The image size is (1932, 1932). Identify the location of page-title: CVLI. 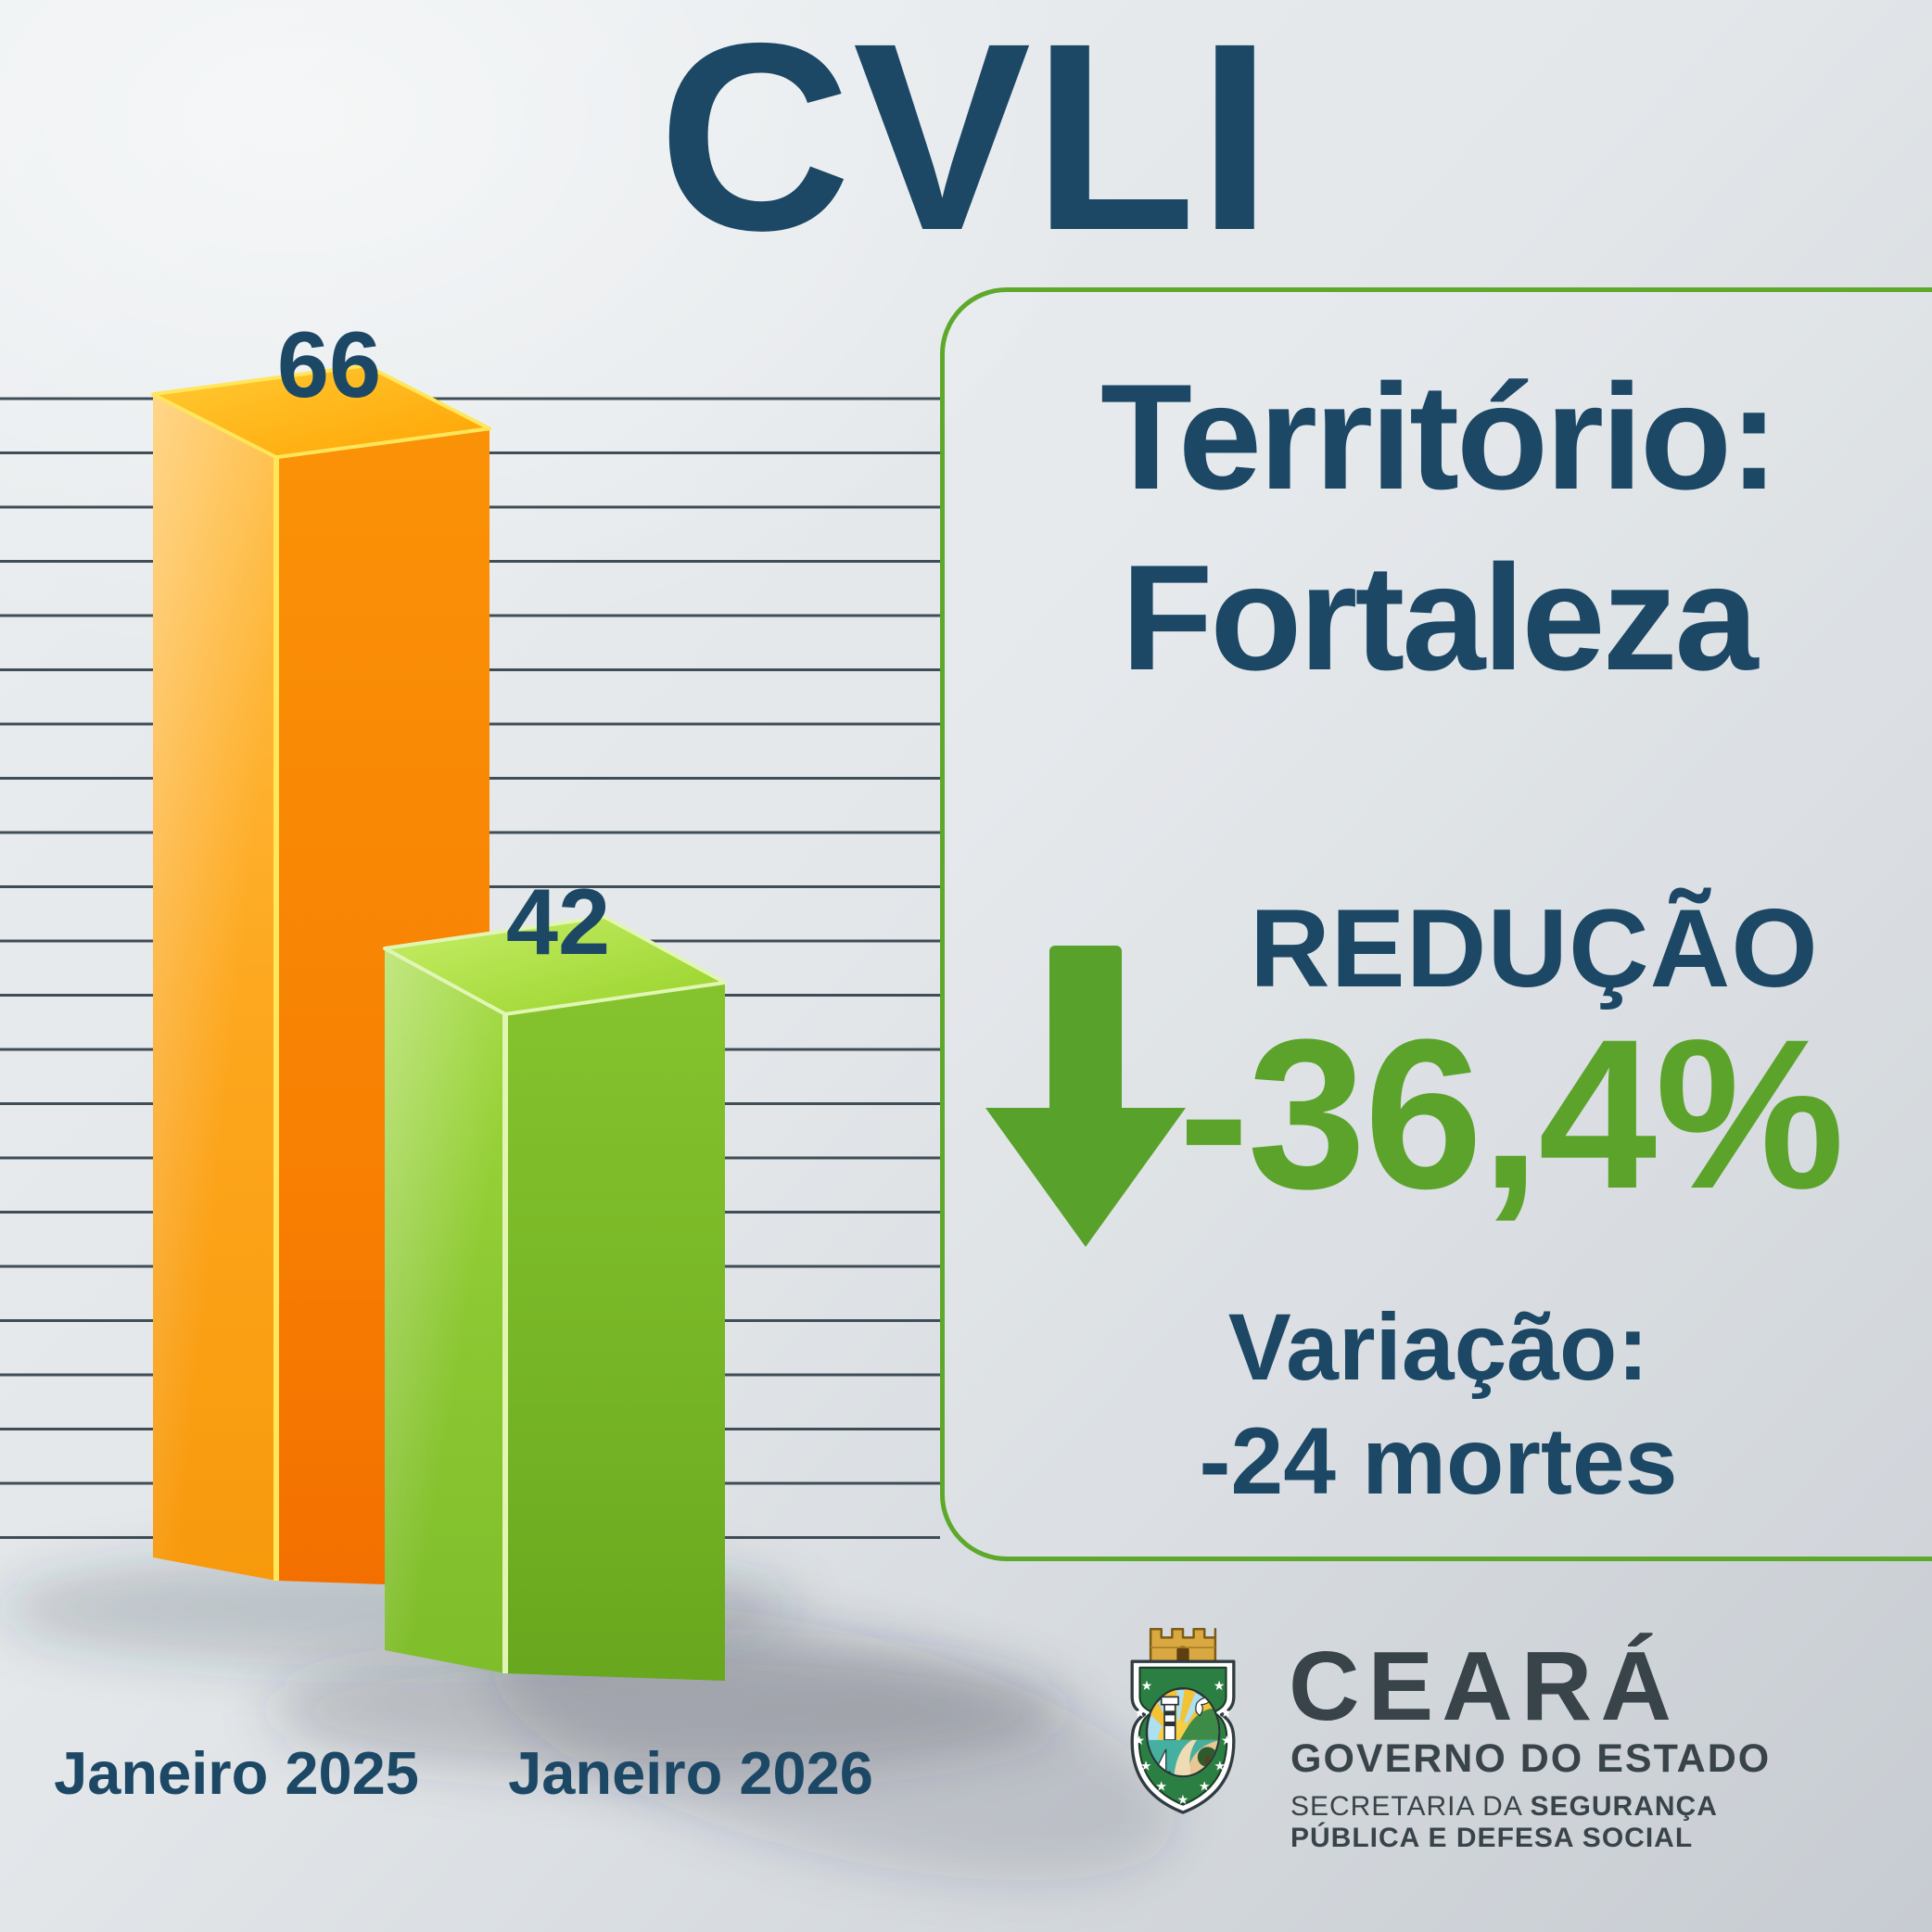
(966, 143).